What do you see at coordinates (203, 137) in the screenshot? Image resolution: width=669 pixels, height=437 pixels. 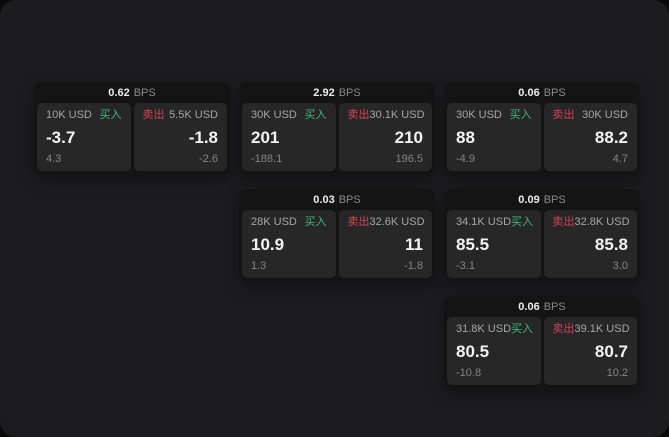 I see `sell-price: -1.8` at bounding box center [203, 137].